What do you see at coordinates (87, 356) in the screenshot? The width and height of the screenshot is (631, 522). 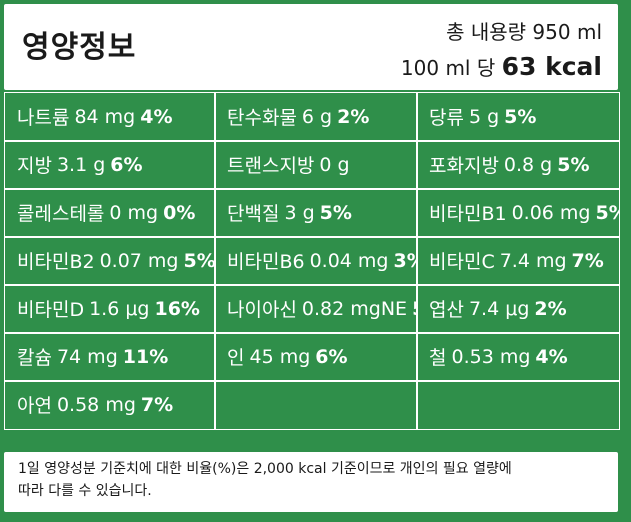 I see `nutrient-amount: 74 mg` at bounding box center [87, 356].